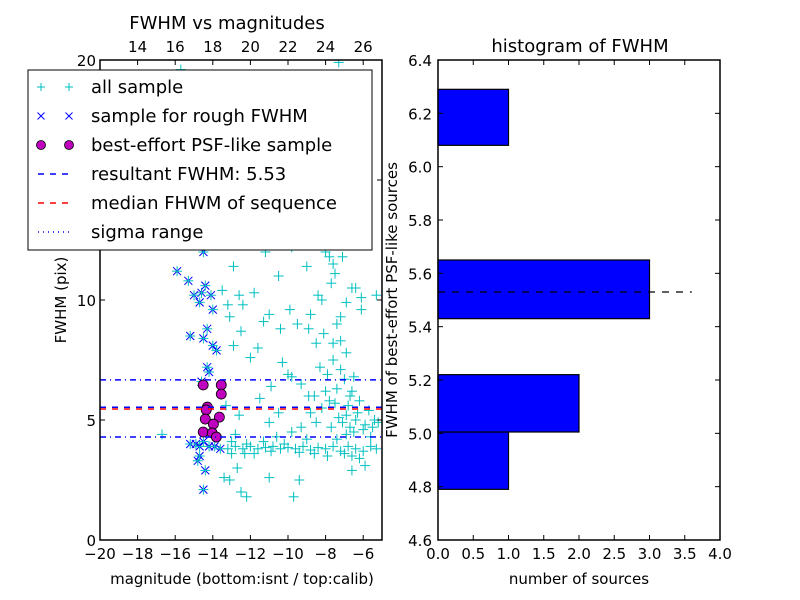  Describe the element at coordinates (241, 408) in the screenshot. I see `scatter-reference-lines` at that location.